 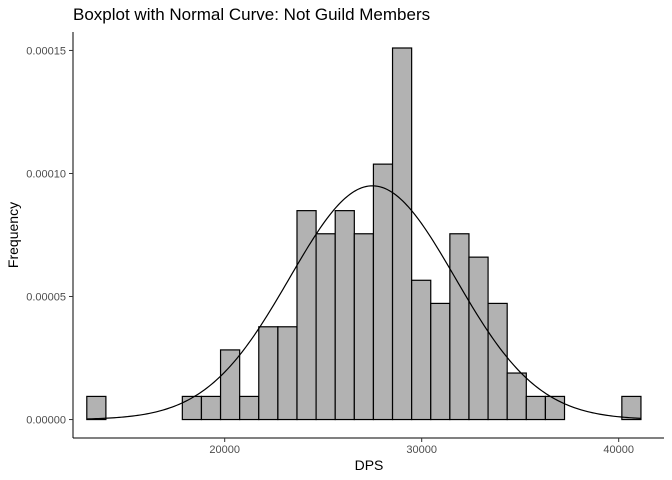 I want to click on y-tick-label: 0.00005, so click(x=46, y=298).